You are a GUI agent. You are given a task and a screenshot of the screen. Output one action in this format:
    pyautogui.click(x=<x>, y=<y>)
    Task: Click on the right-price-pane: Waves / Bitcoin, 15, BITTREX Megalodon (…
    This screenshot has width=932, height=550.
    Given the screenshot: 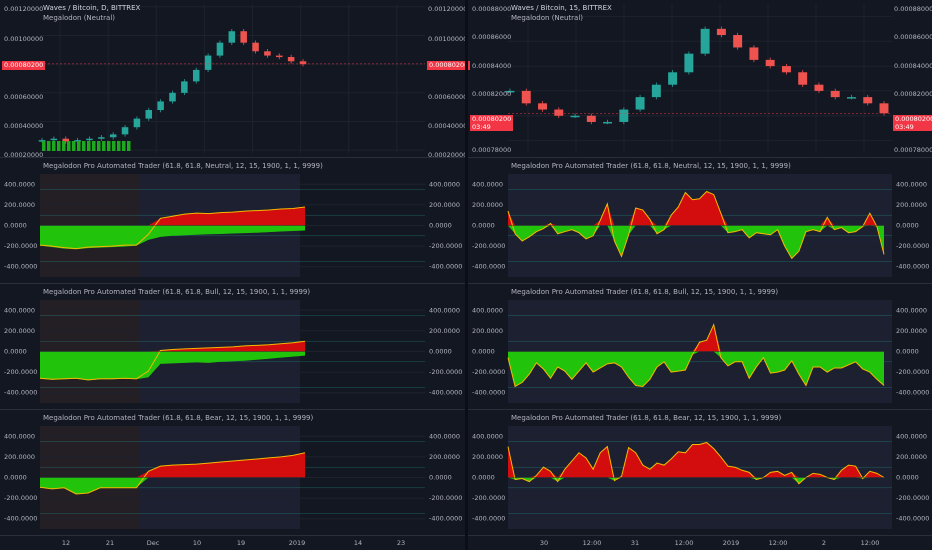 What is the action you would take?
    pyautogui.click(x=700, y=78)
    